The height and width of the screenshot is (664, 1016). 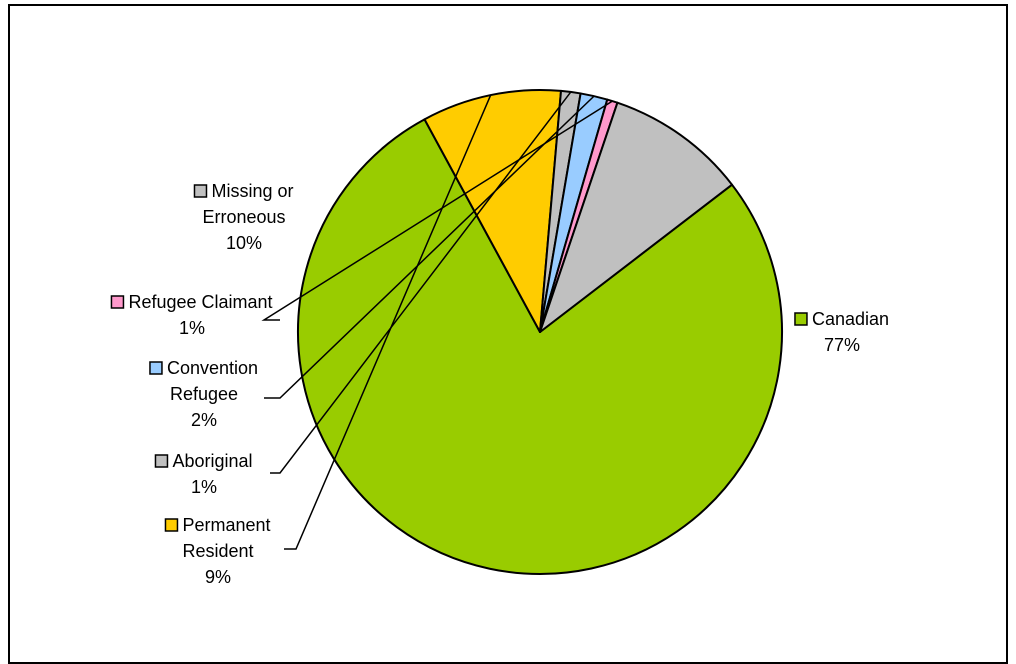 I want to click on data-label-category: Refugee Claimant, so click(x=200, y=302).